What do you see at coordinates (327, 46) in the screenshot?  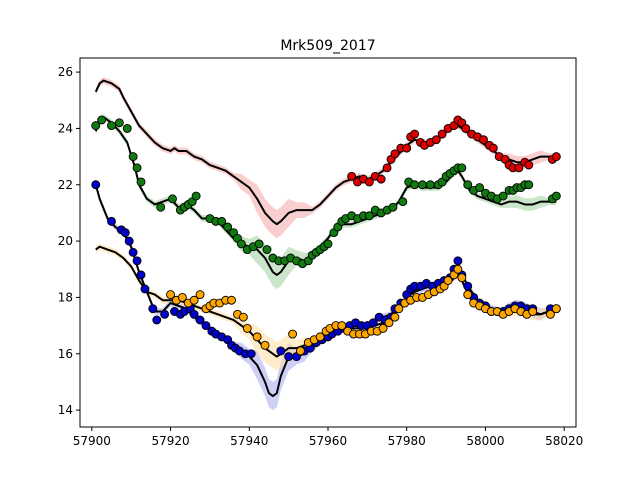 I see `chart-title: Mrk509_2017` at bounding box center [327, 46].